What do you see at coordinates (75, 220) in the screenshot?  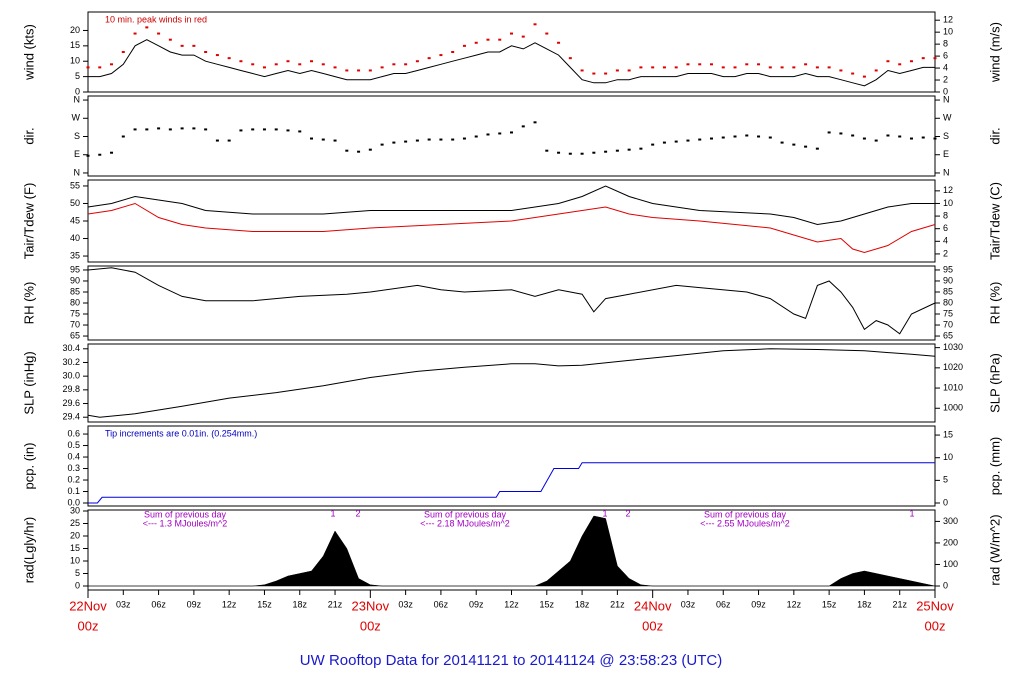 I see `y-tick-label: 45` at bounding box center [75, 220].